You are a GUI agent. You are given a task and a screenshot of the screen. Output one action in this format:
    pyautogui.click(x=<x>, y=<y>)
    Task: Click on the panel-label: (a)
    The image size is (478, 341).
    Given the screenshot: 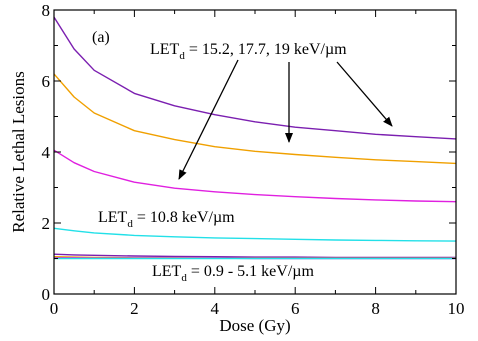 What is the action you would take?
    pyautogui.click(x=101, y=37)
    